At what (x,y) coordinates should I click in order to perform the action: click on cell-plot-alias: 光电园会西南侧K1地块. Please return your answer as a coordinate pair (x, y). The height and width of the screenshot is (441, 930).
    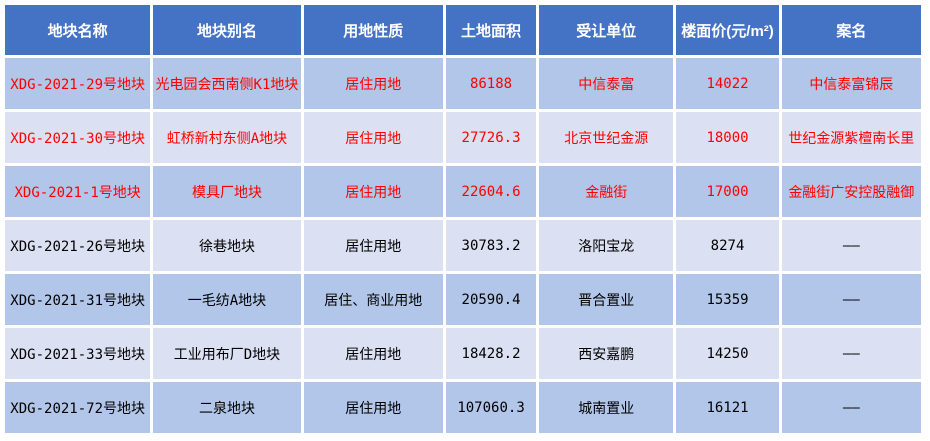
    Looking at the image, I should click on (227, 83).